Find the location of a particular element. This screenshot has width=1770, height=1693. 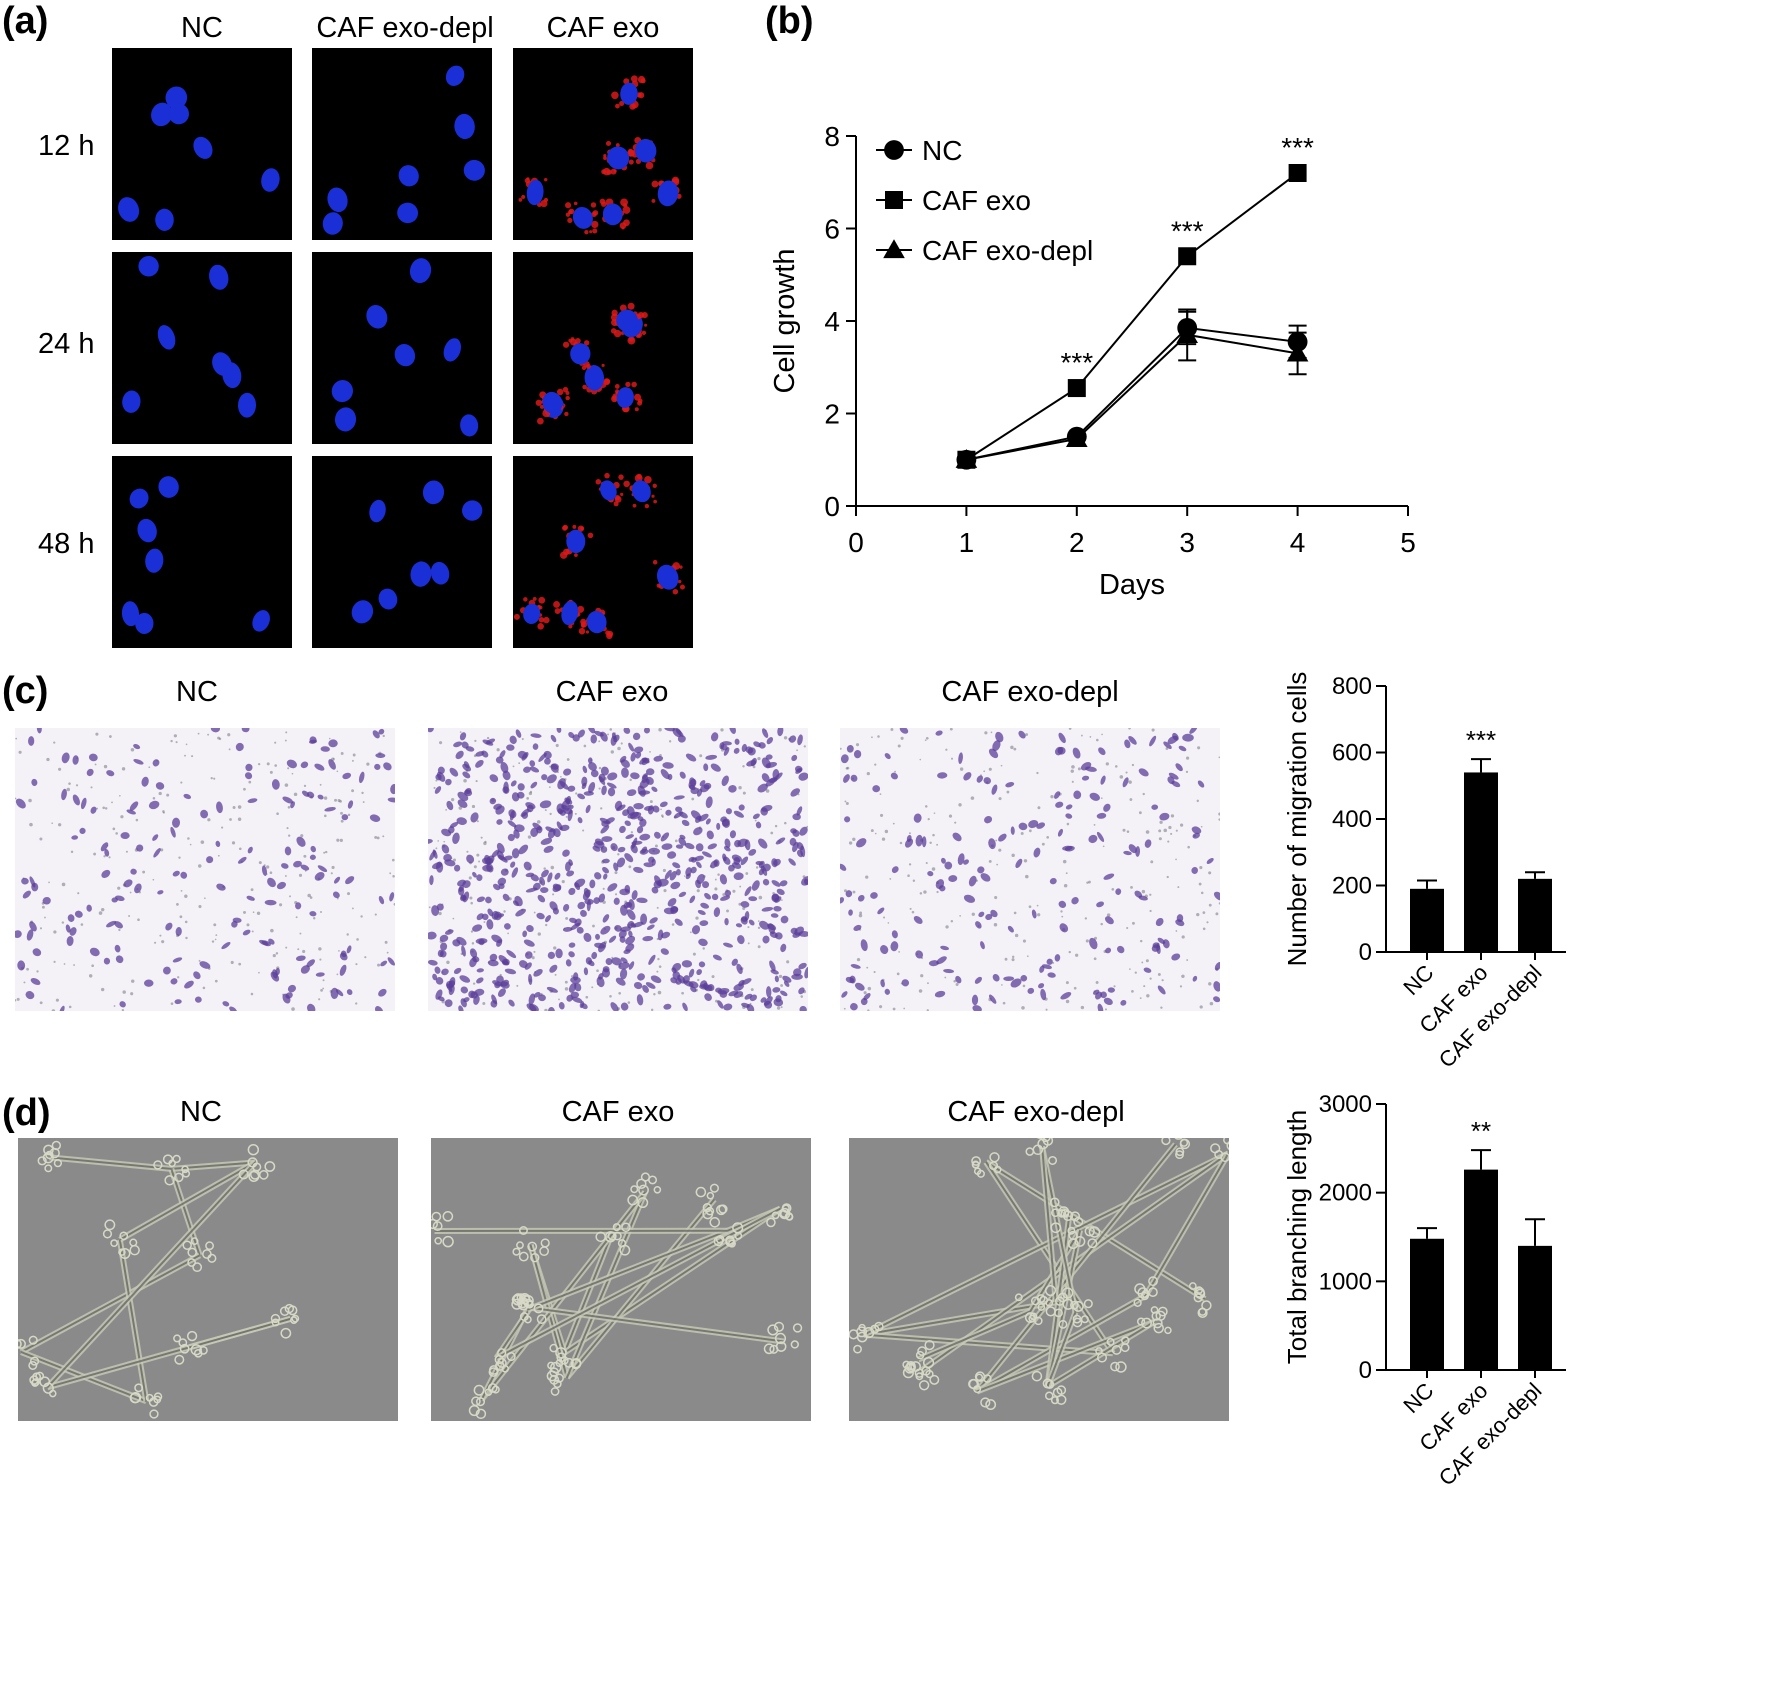

x-axis-label: Days is located at coordinates (1132, 585).